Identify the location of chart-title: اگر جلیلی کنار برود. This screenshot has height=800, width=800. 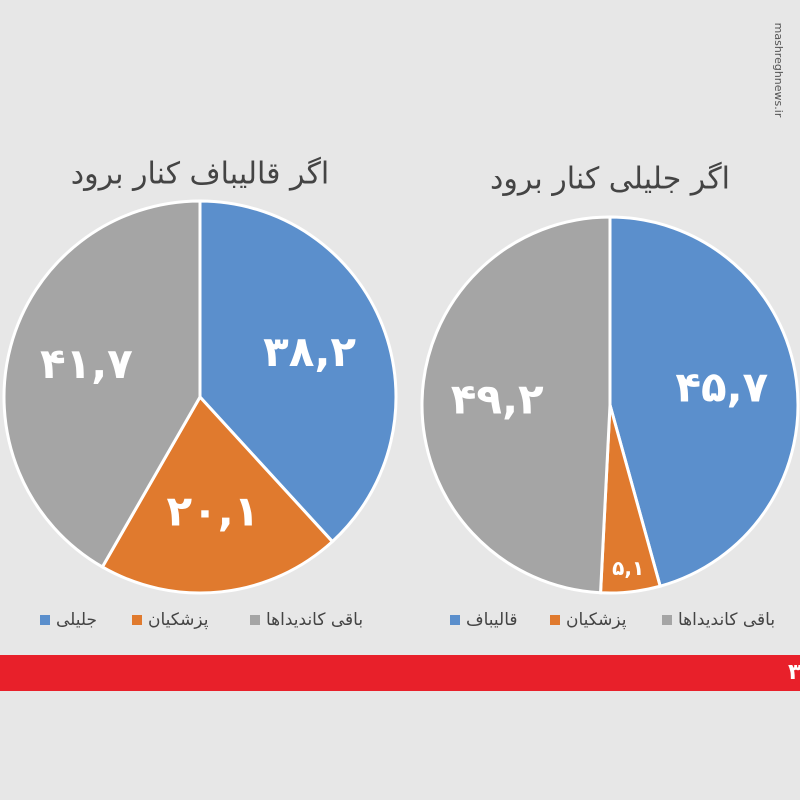
(610, 179).